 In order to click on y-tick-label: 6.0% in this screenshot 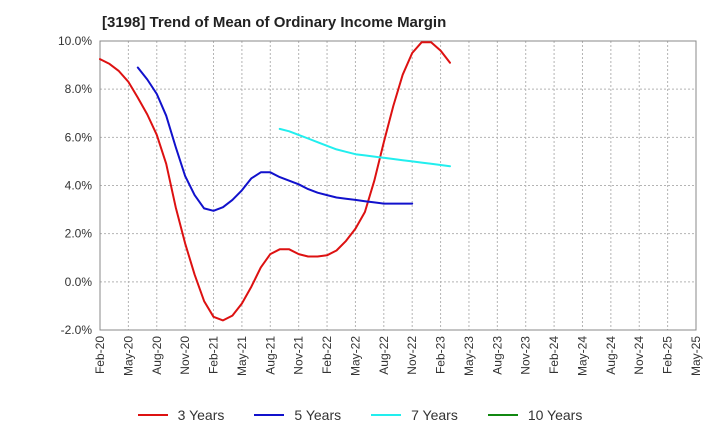, I will do `click(79, 137)`.